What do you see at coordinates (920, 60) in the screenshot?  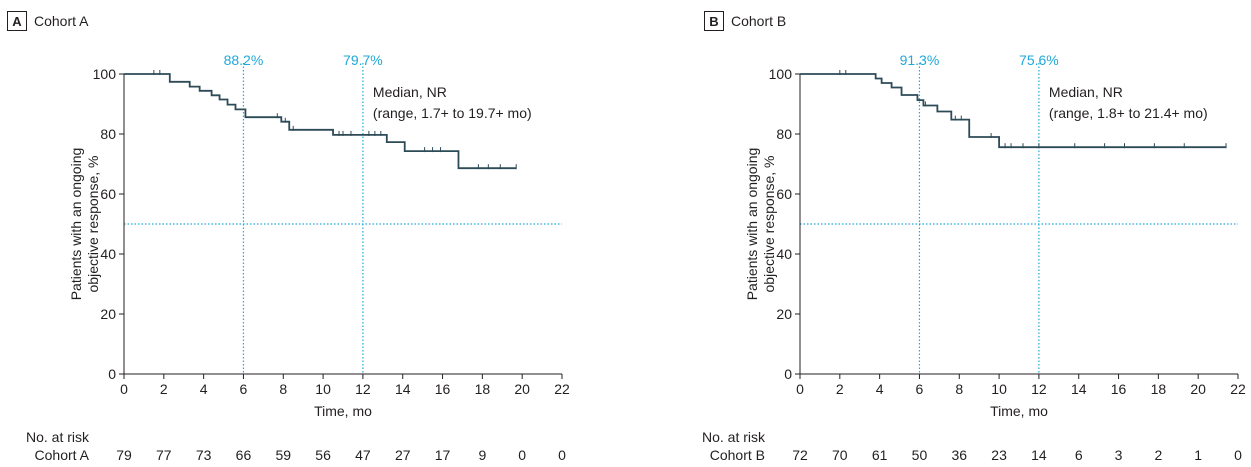 I see `reference-label-6mo: 91.3%` at bounding box center [920, 60].